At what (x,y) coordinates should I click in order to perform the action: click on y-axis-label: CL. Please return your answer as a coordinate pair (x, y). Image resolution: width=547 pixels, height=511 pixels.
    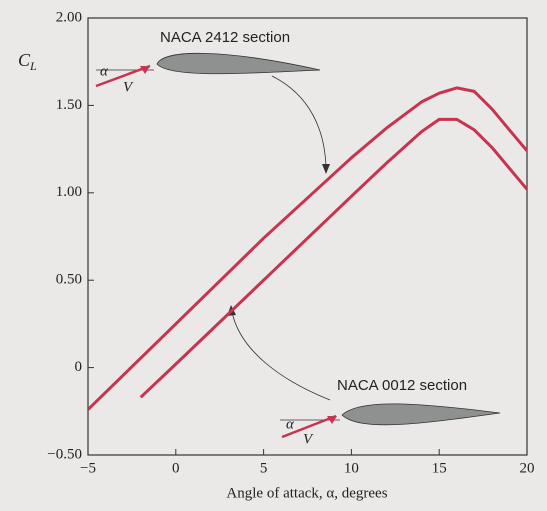
    Looking at the image, I should click on (27, 61).